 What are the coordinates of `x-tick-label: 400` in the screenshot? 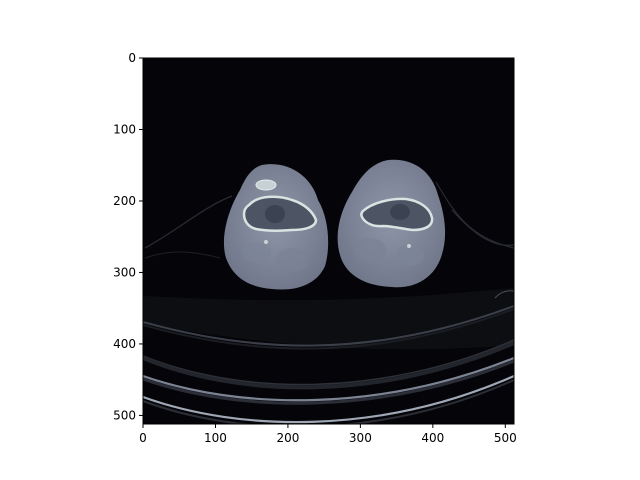 It's located at (432, 438).